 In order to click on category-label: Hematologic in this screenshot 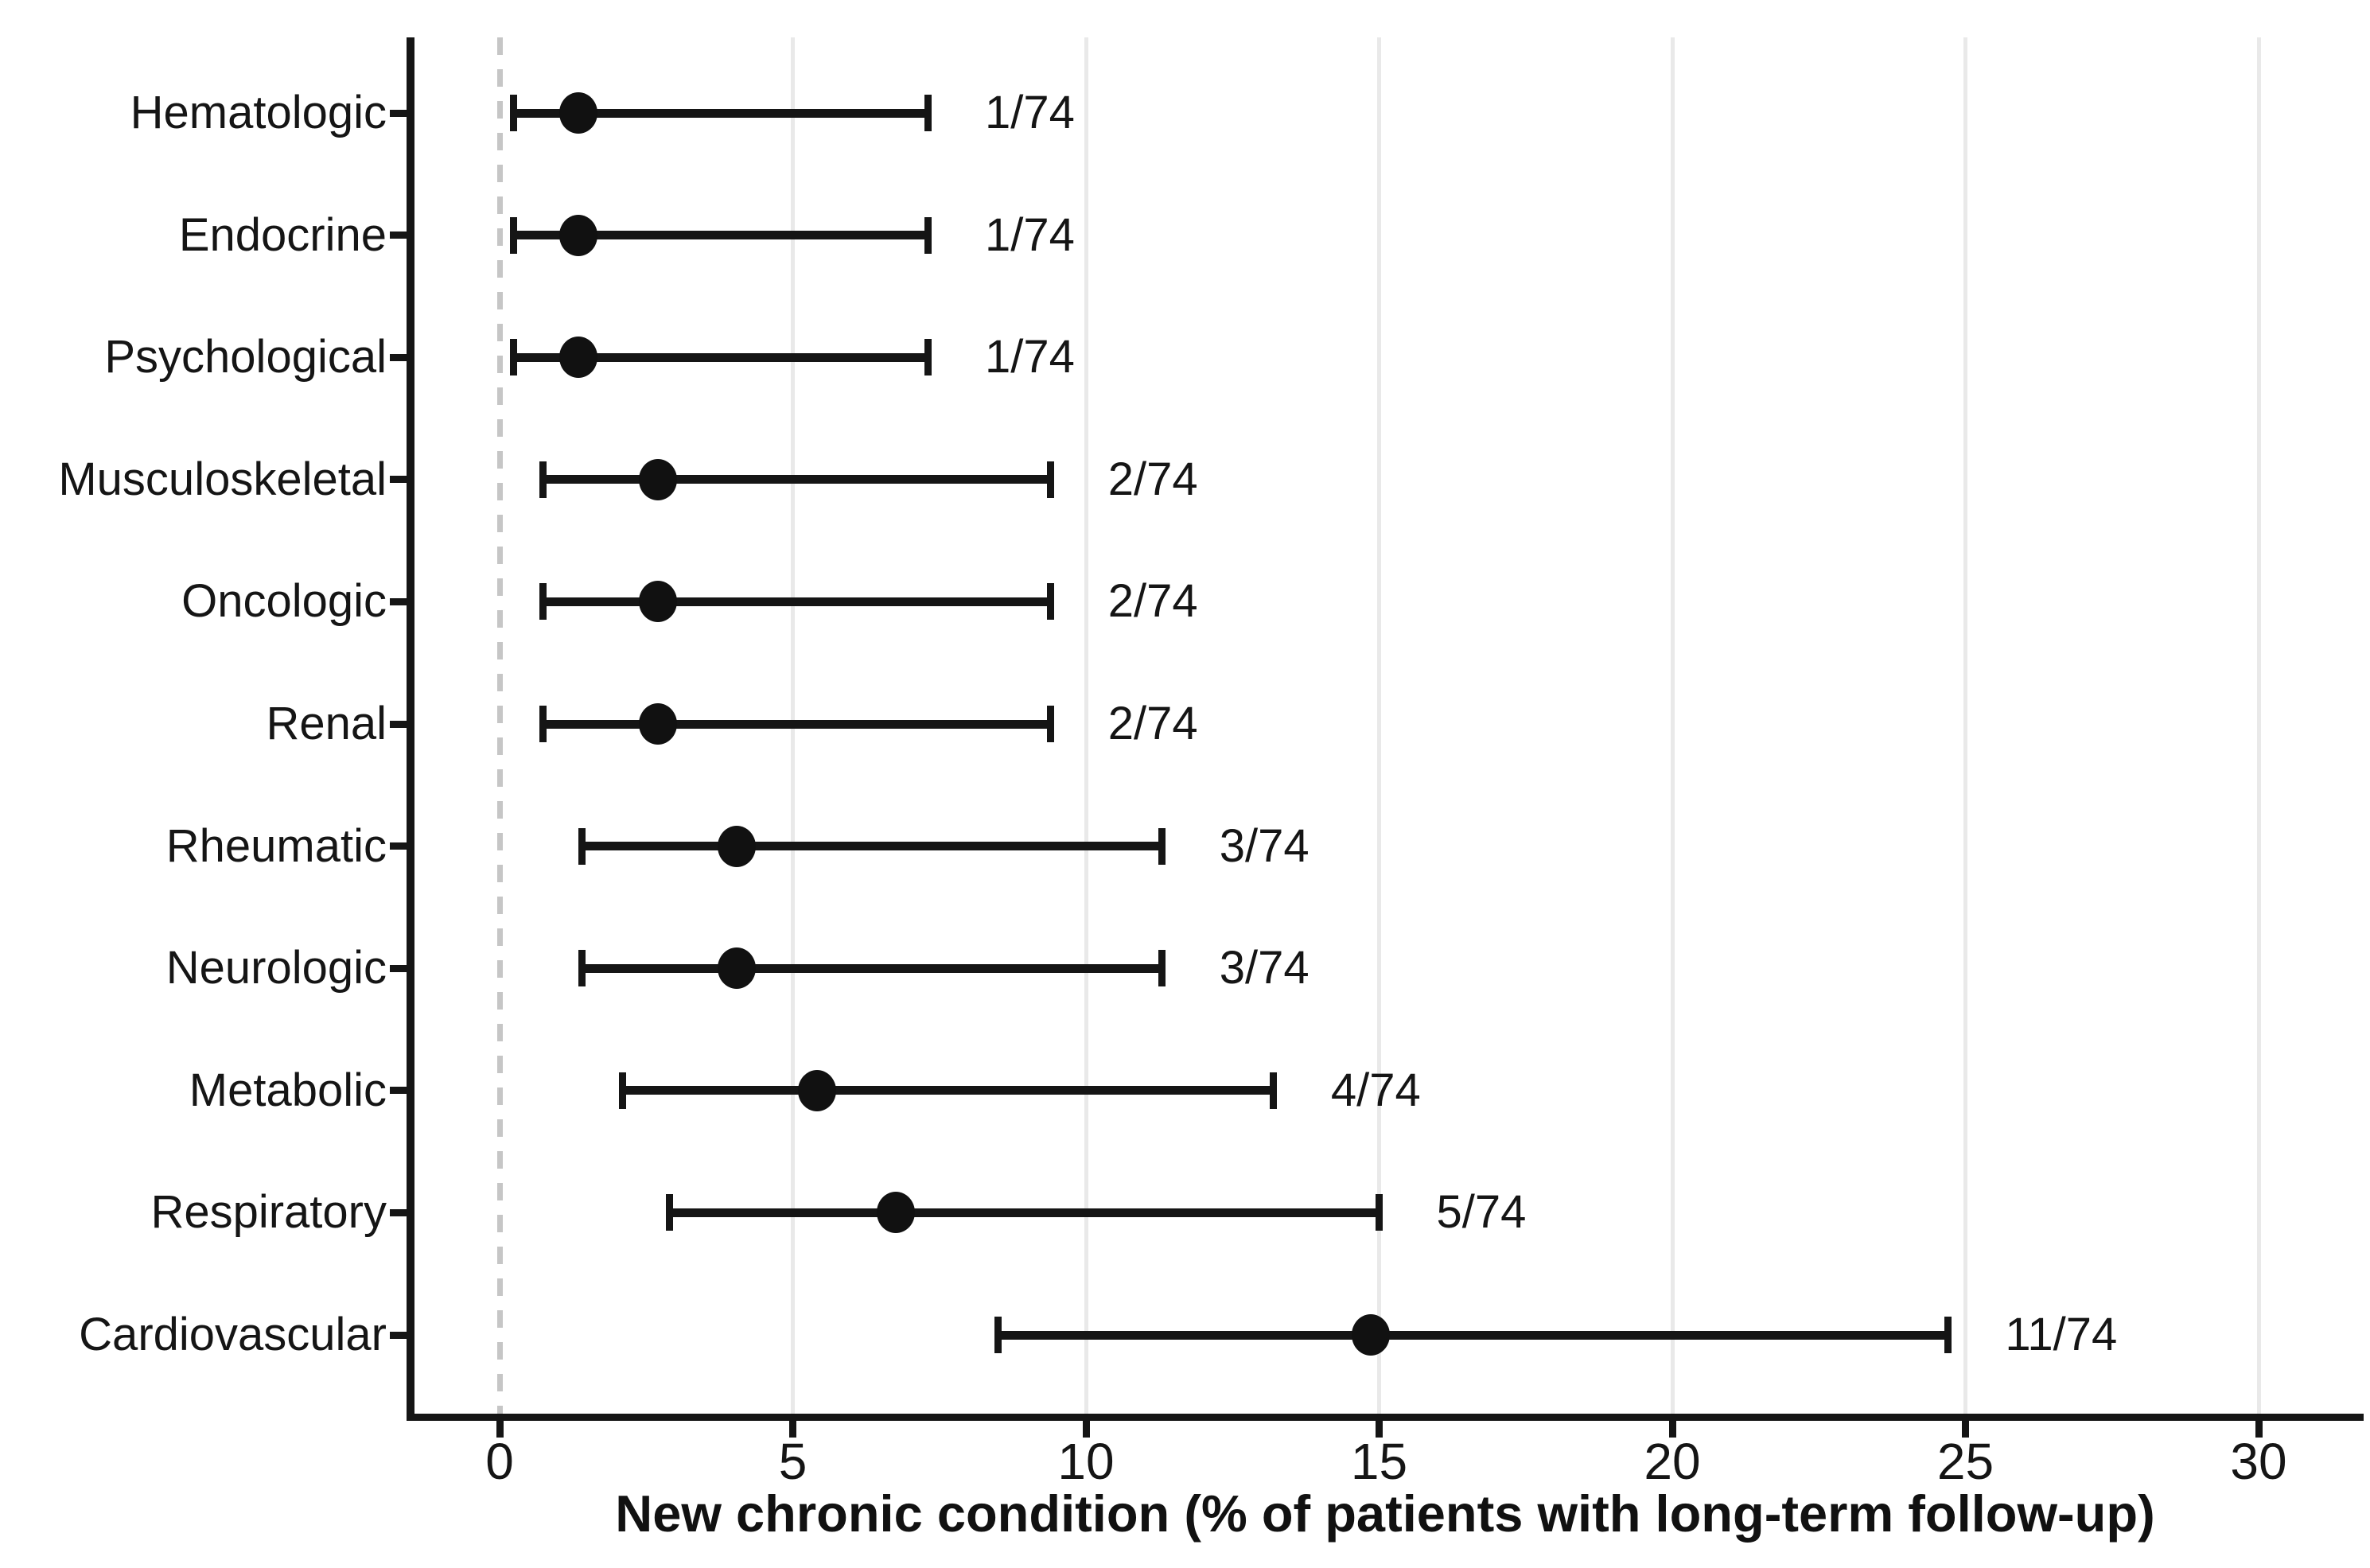, I will do `click(258, 112)`.